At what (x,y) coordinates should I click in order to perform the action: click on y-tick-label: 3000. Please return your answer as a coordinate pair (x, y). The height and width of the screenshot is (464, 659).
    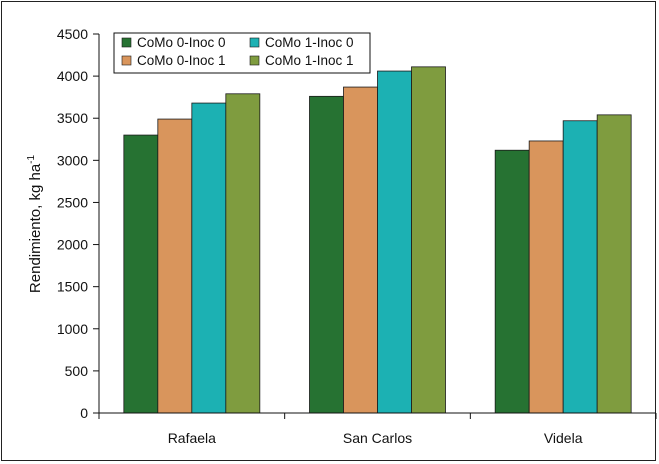
    Looking at the image, I should click on (72, 160).